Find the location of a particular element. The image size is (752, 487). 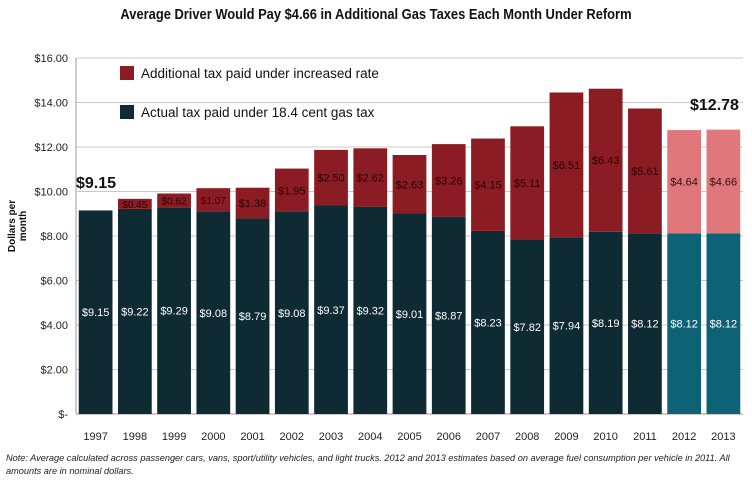

y-tick-label: $2.00 is located at coordinates (54, 371).